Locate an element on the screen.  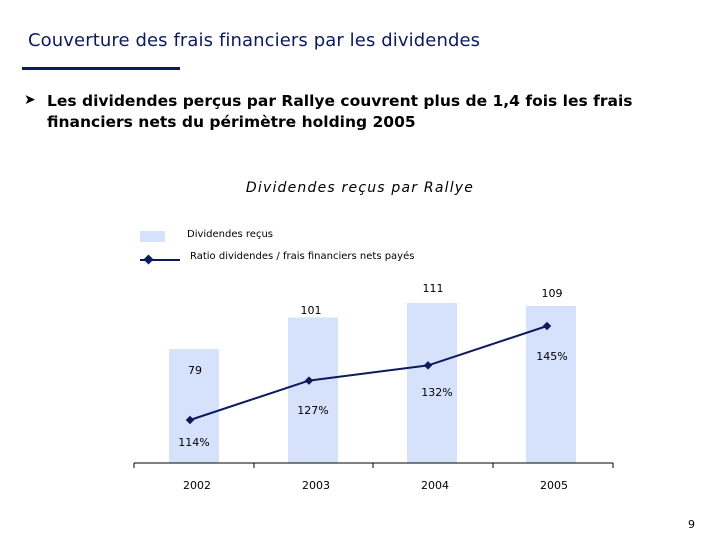
bar-label-2005: 109 is located at coordinates (552, 293).